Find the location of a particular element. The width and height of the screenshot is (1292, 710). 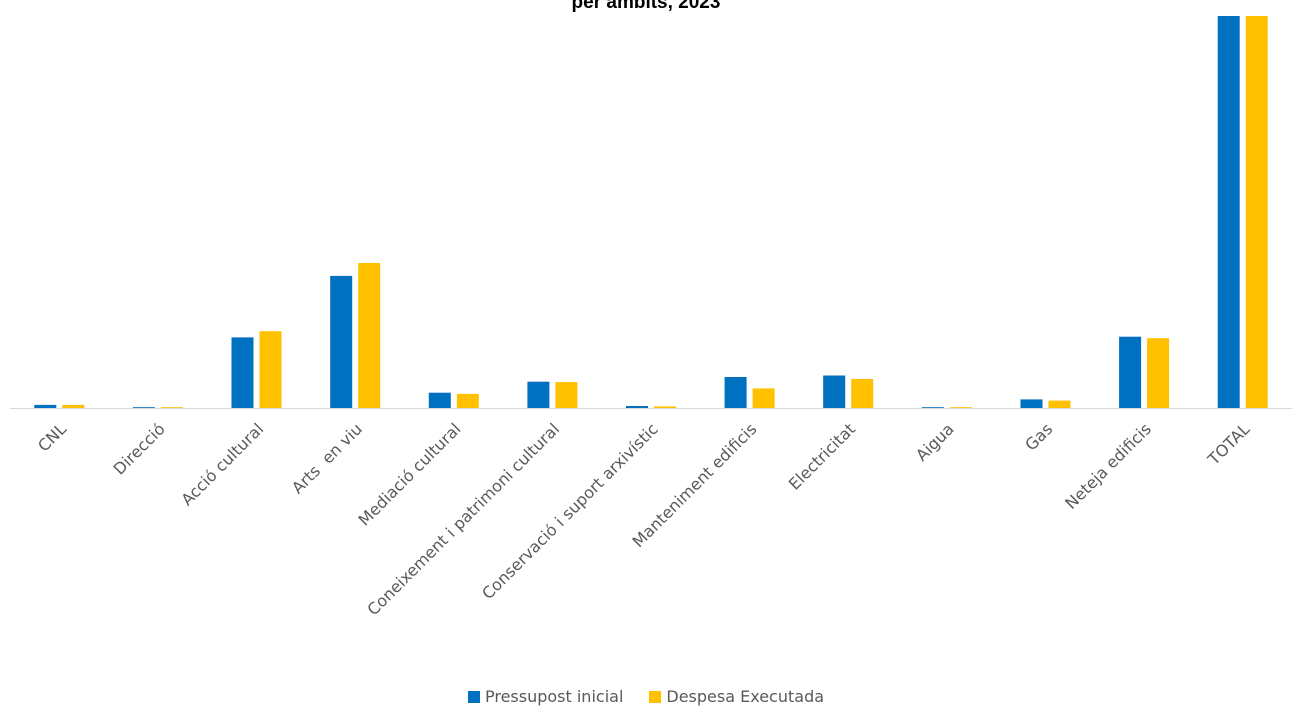

bar-despesa-executada-cnl is located at coordinates (73, 406).